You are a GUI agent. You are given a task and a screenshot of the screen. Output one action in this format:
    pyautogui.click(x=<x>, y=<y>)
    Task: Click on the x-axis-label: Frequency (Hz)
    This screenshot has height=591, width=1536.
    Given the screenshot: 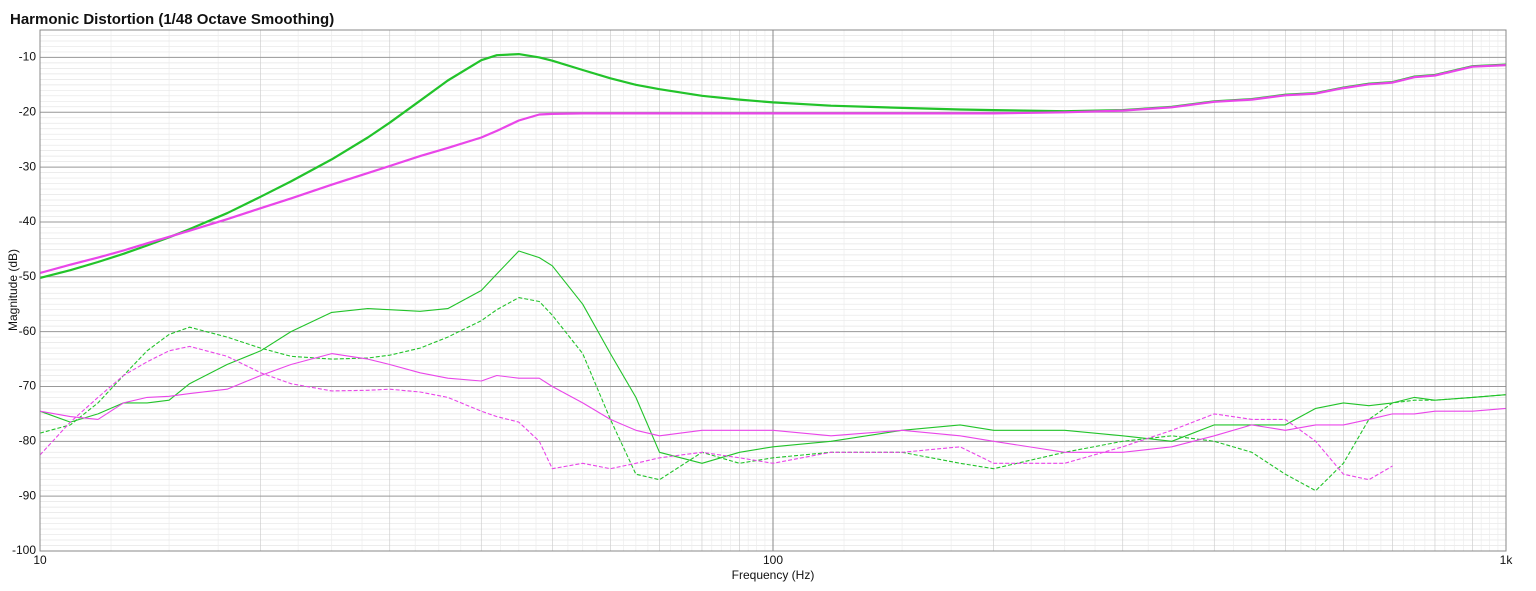 What is the action you would take?
    pyautogui.click(x=773, y=575)
    